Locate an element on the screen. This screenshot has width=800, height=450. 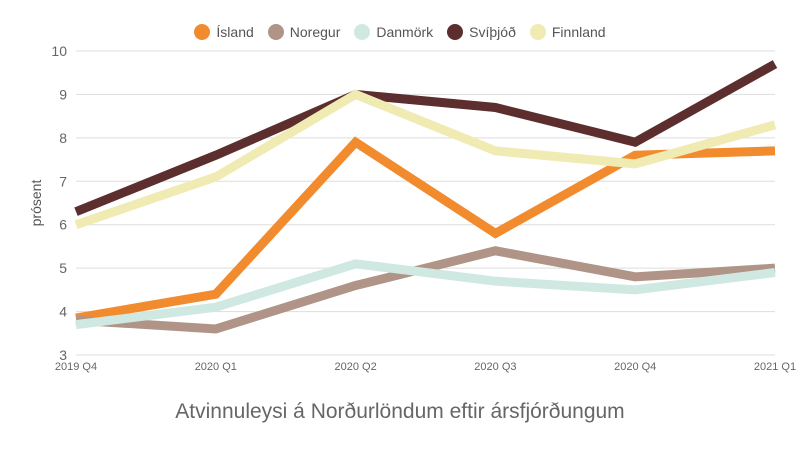
y-tick-label: 8 is located at coordinates (63, 138).